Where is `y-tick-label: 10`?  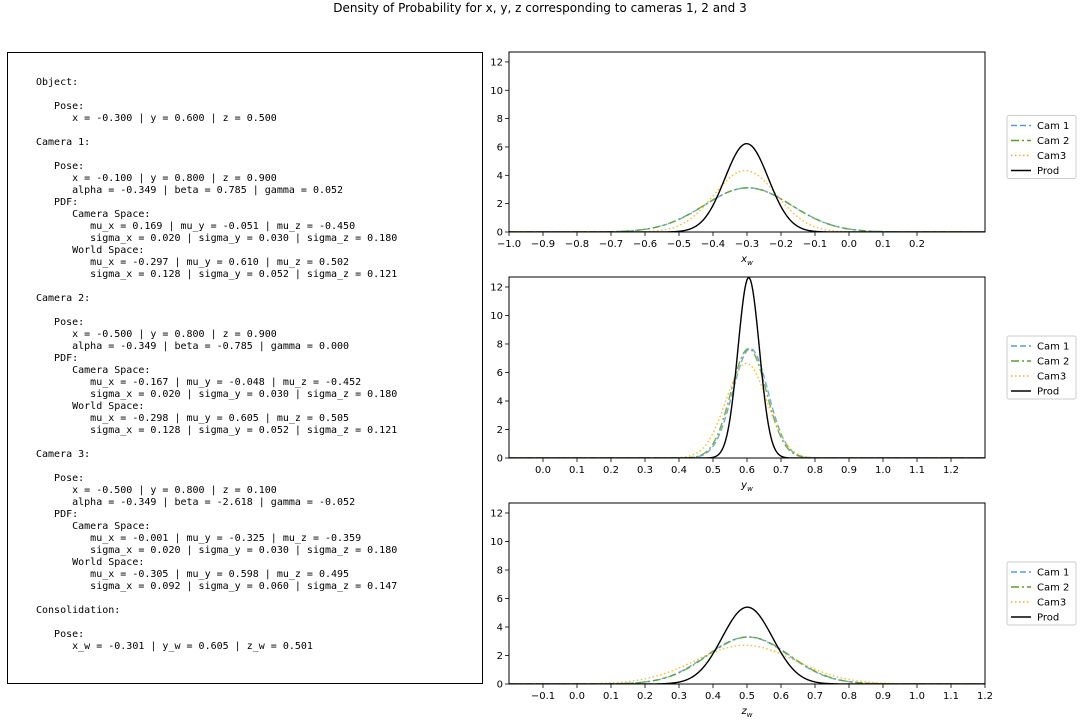
y-tick-label: 10 is located at coordinates (496, 91).